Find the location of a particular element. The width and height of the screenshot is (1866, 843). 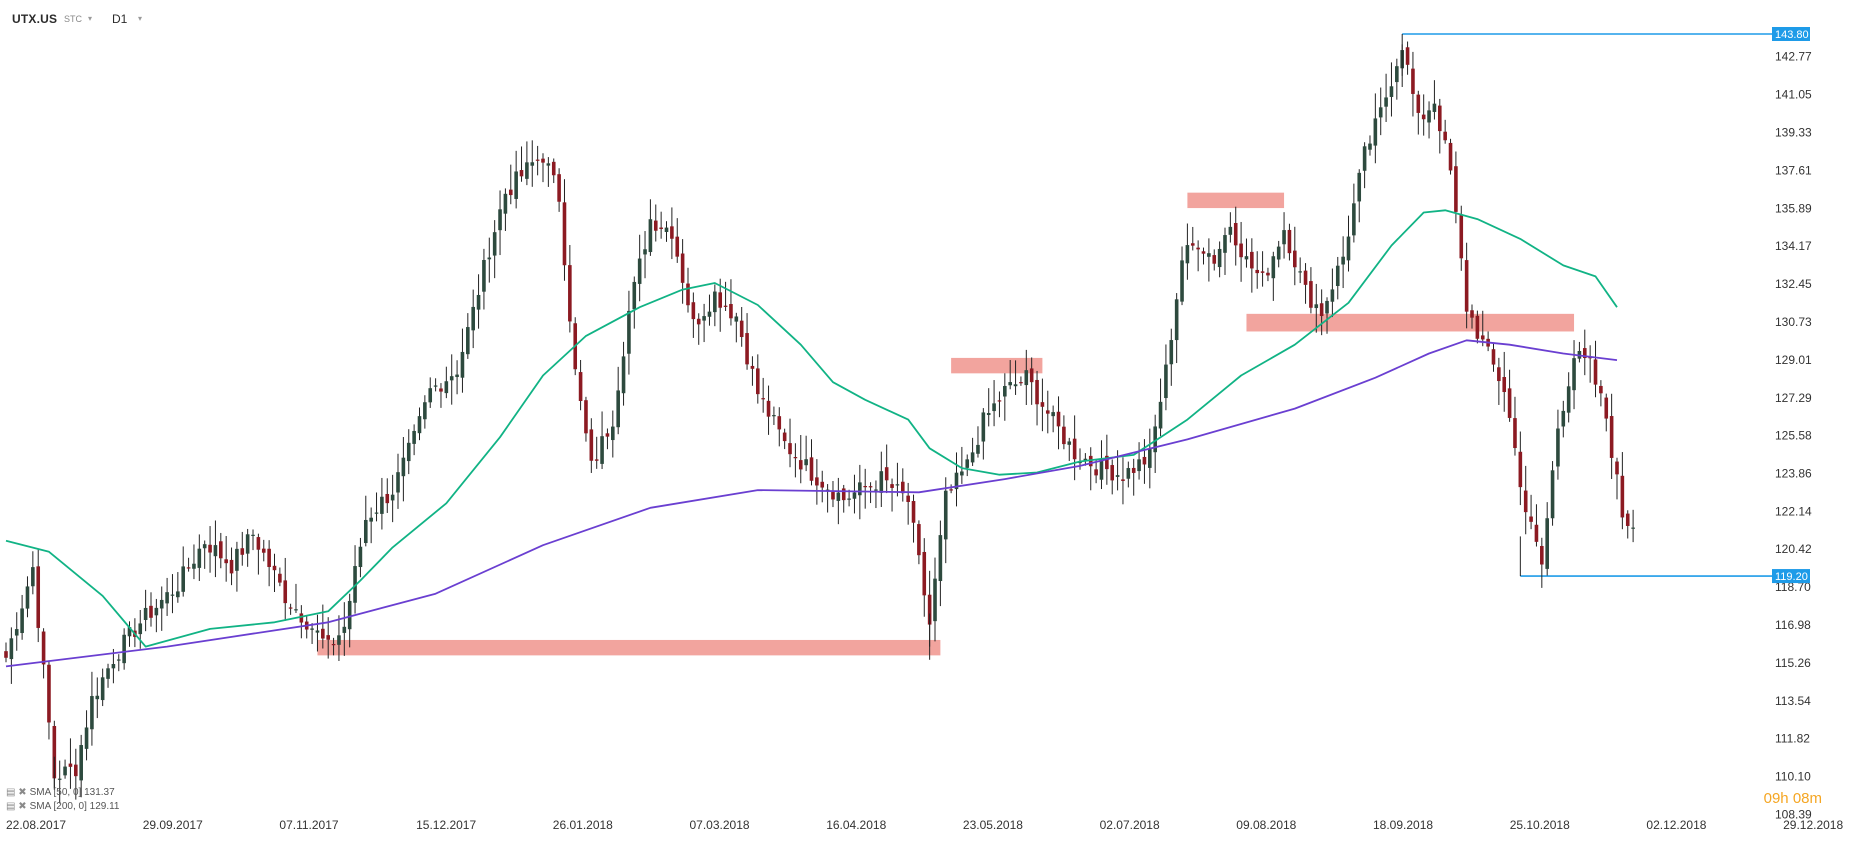

price-tag is located at coordinates (1791, 576).